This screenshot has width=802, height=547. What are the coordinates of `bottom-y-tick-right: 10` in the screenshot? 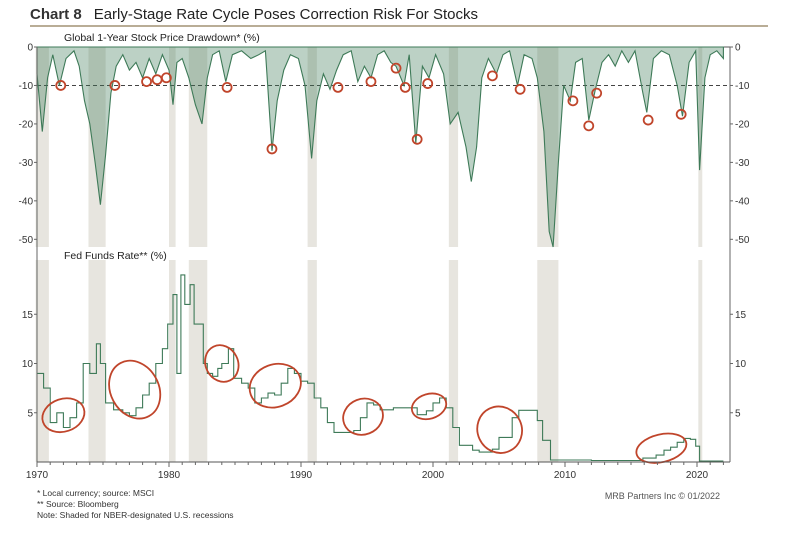 It's located at (741, 364).